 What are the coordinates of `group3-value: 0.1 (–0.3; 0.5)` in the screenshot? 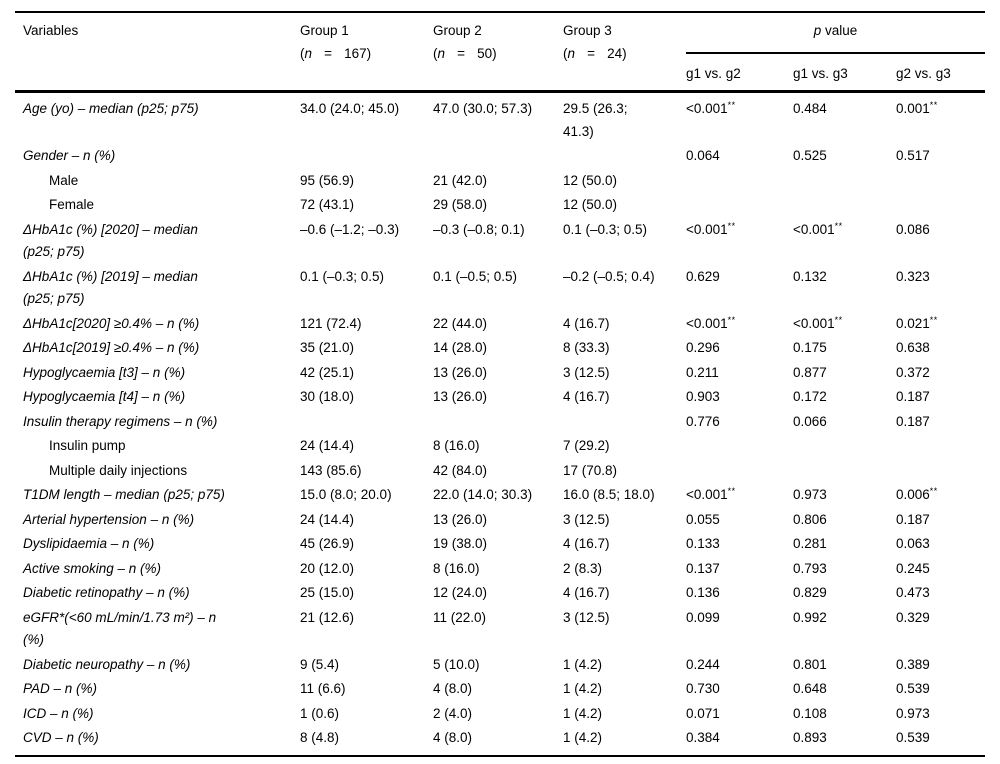 It's located at (605, 229).